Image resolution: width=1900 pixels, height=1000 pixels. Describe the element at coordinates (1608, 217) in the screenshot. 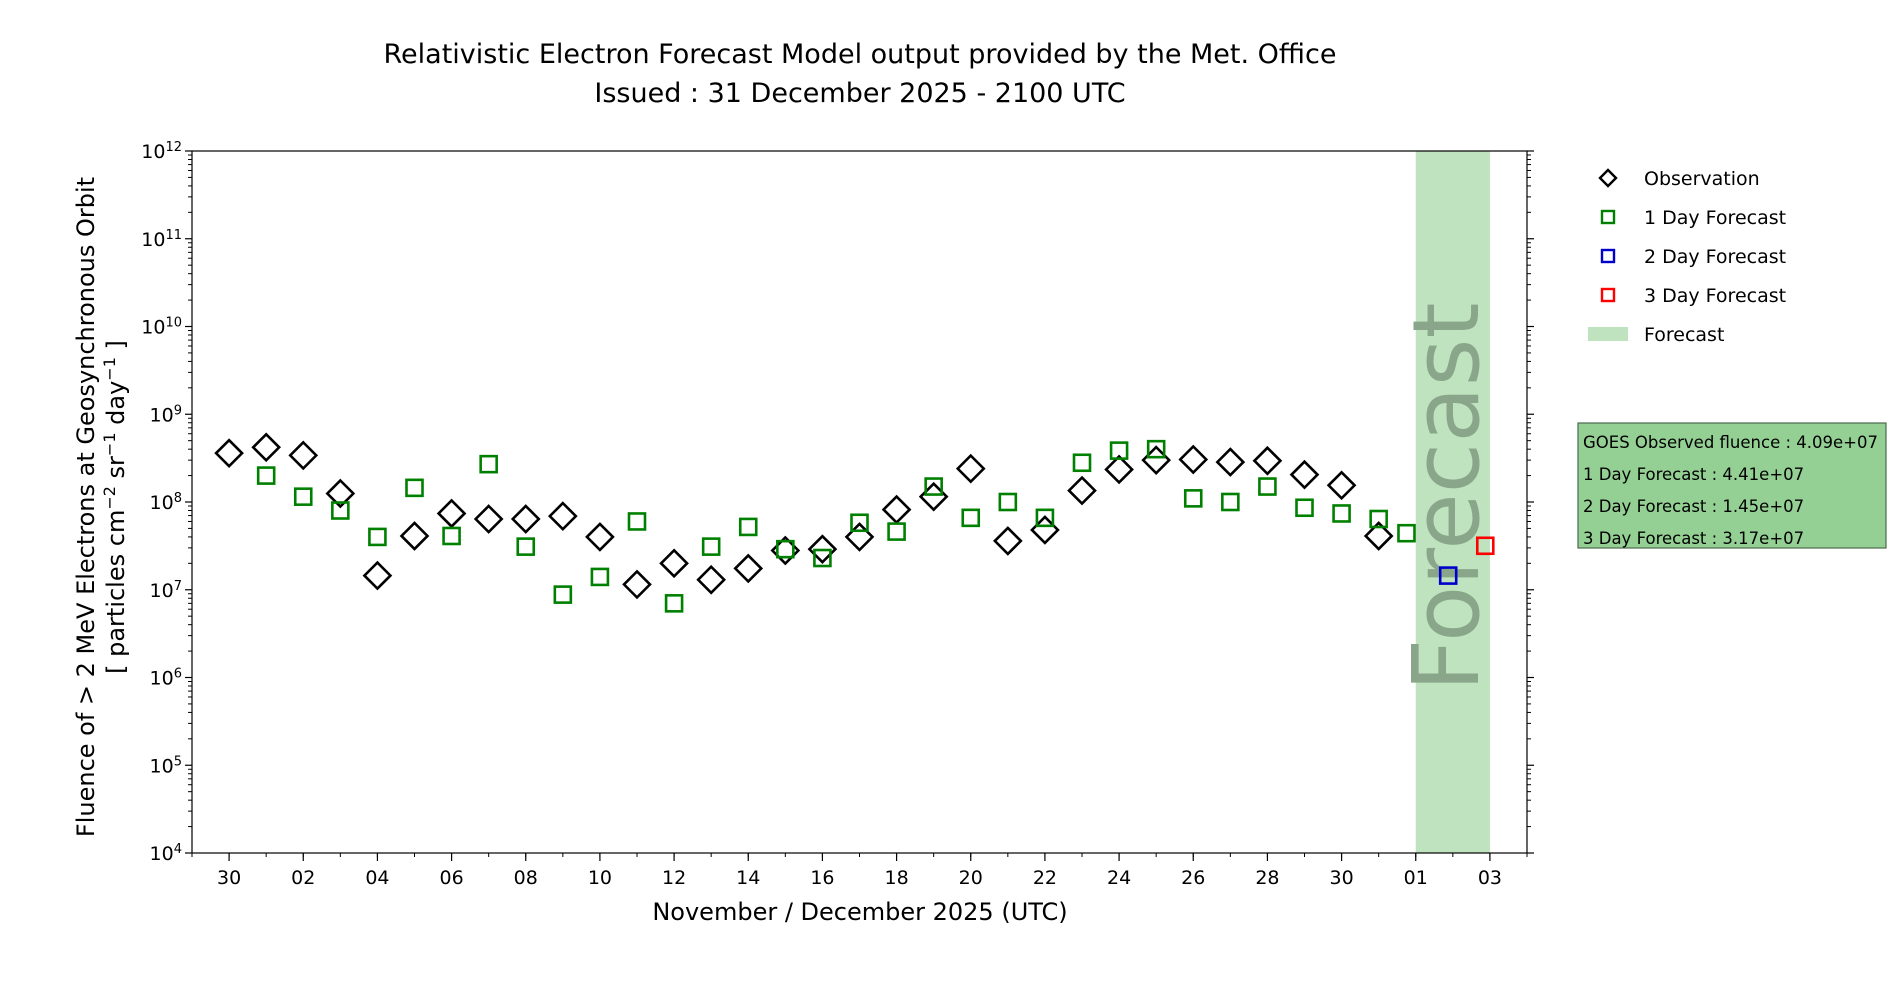

I see `legend-1-day-forecast-swatch` at that location.